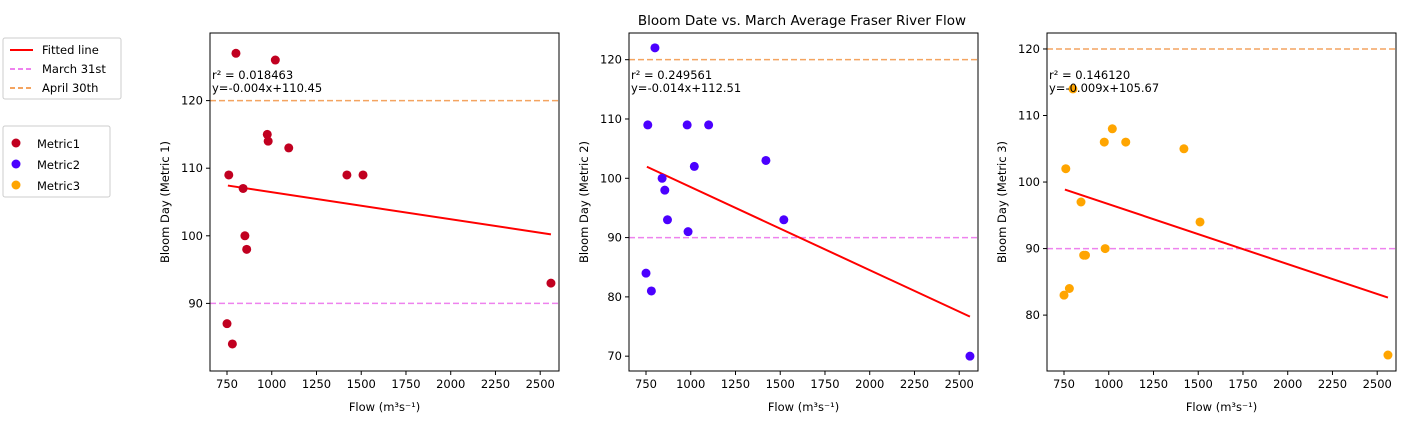 This screenshot has height=431, width=1409. I want to click on legend-line-label: April 30th, so click(70, 88).